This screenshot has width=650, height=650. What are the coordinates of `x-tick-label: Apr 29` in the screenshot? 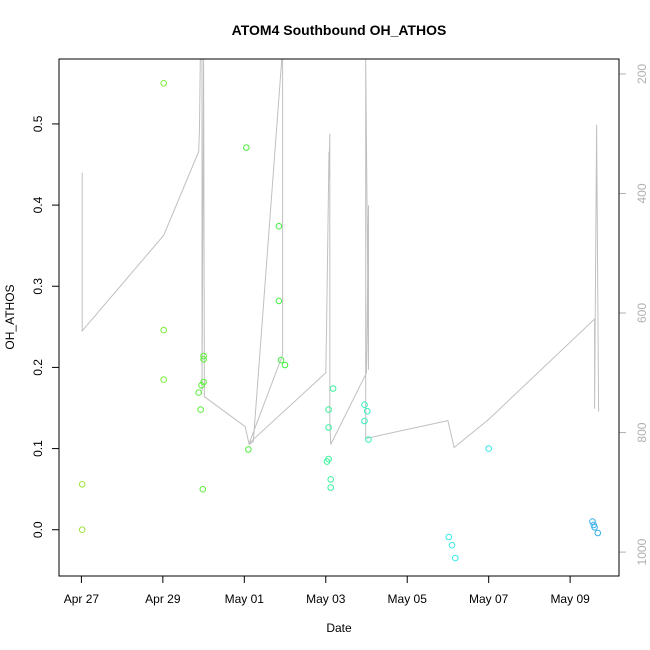 It's located at (163, 599).